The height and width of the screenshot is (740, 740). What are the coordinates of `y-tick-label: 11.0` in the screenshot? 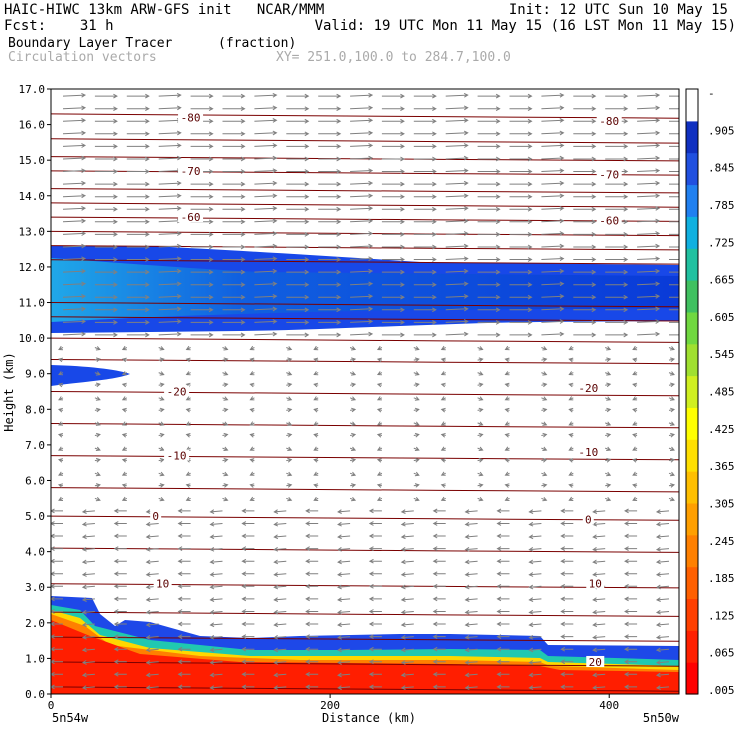 It's located at (32, 303).